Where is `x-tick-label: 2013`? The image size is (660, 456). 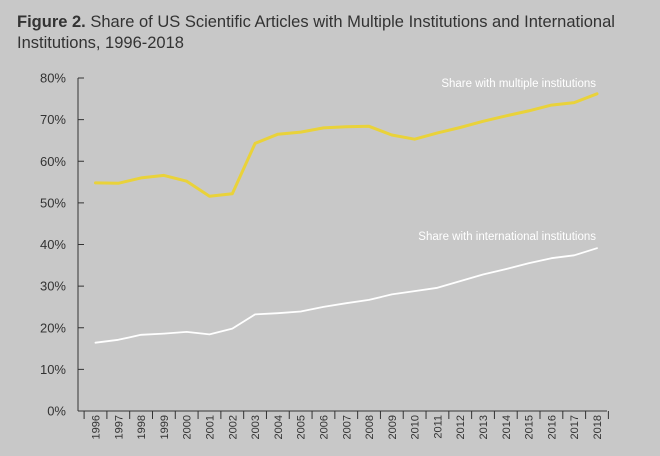
x-tick-label: 2013 is located at coordinates (484, 427).